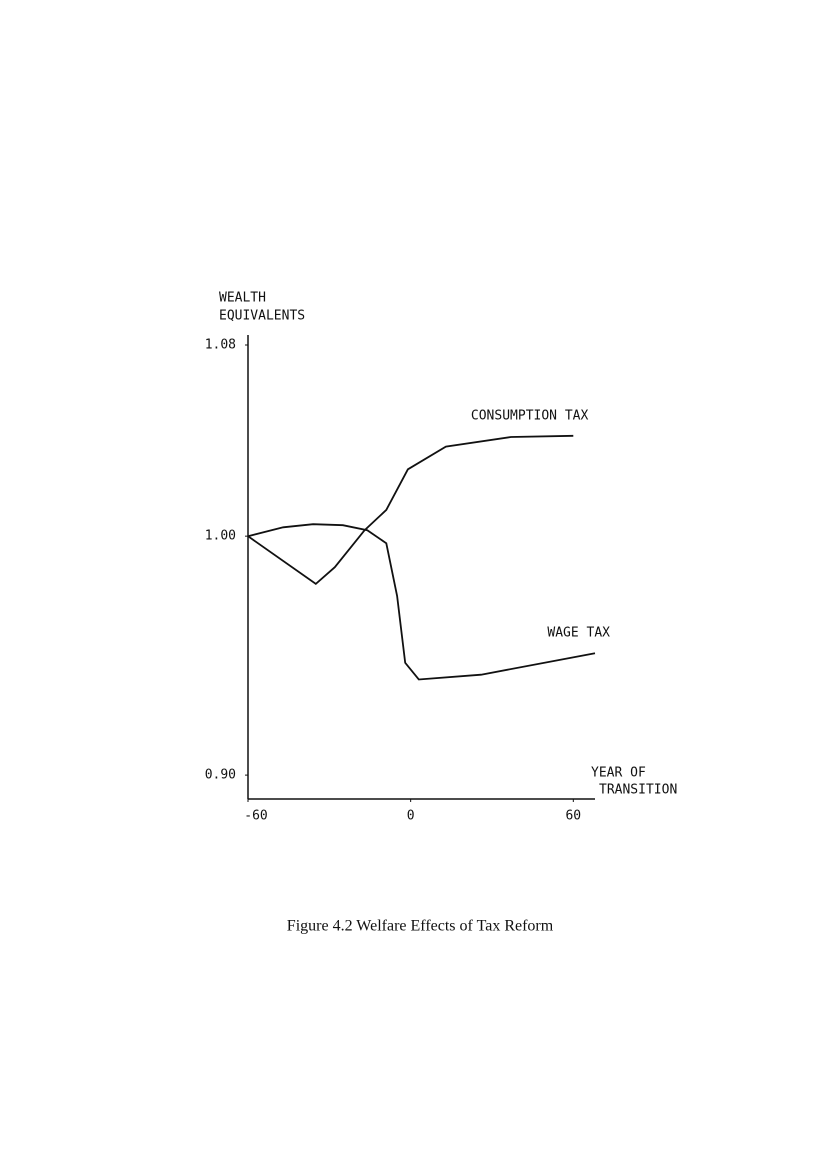 The width and height of the screenshot is (827, 1170). Describe the element at coordinates (411, 816) in the screenshot. I see `x-tick-label: 0` at that location.